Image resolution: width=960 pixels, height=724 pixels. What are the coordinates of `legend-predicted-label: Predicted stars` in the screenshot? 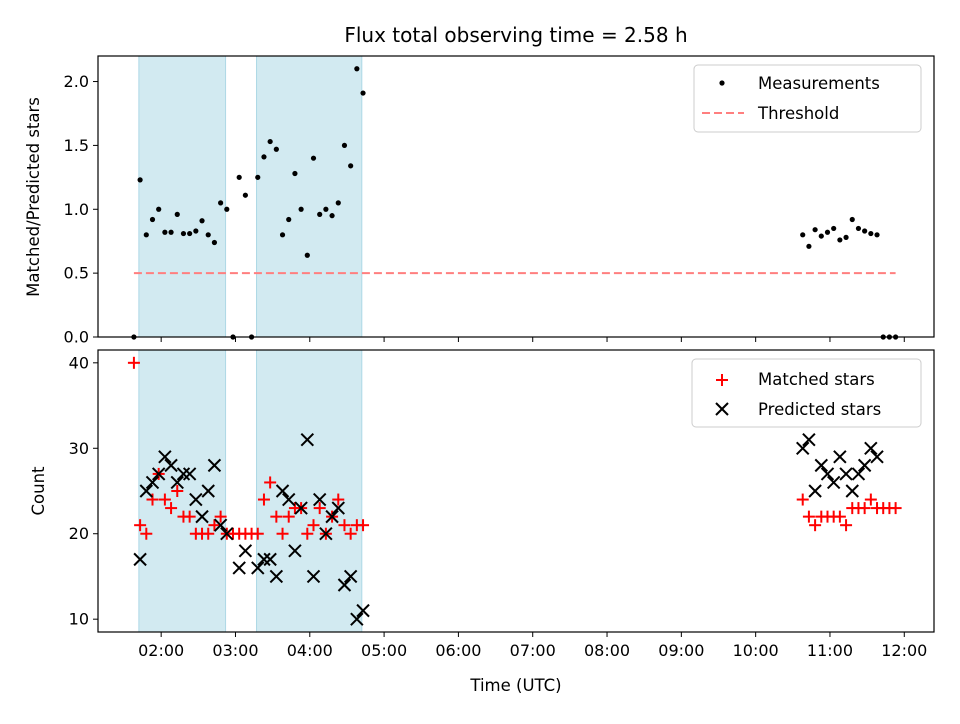 It's located at (819, 409).